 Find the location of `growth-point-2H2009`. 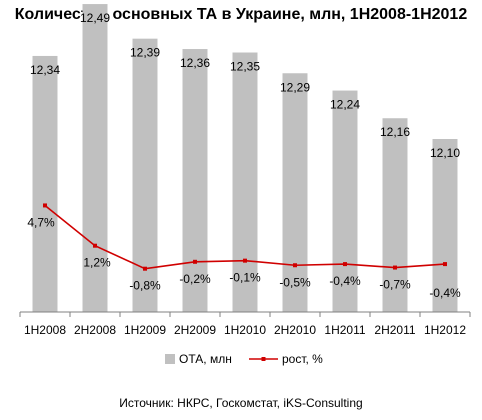

growth-point-2H2009 is located at coordinates (195, 261).